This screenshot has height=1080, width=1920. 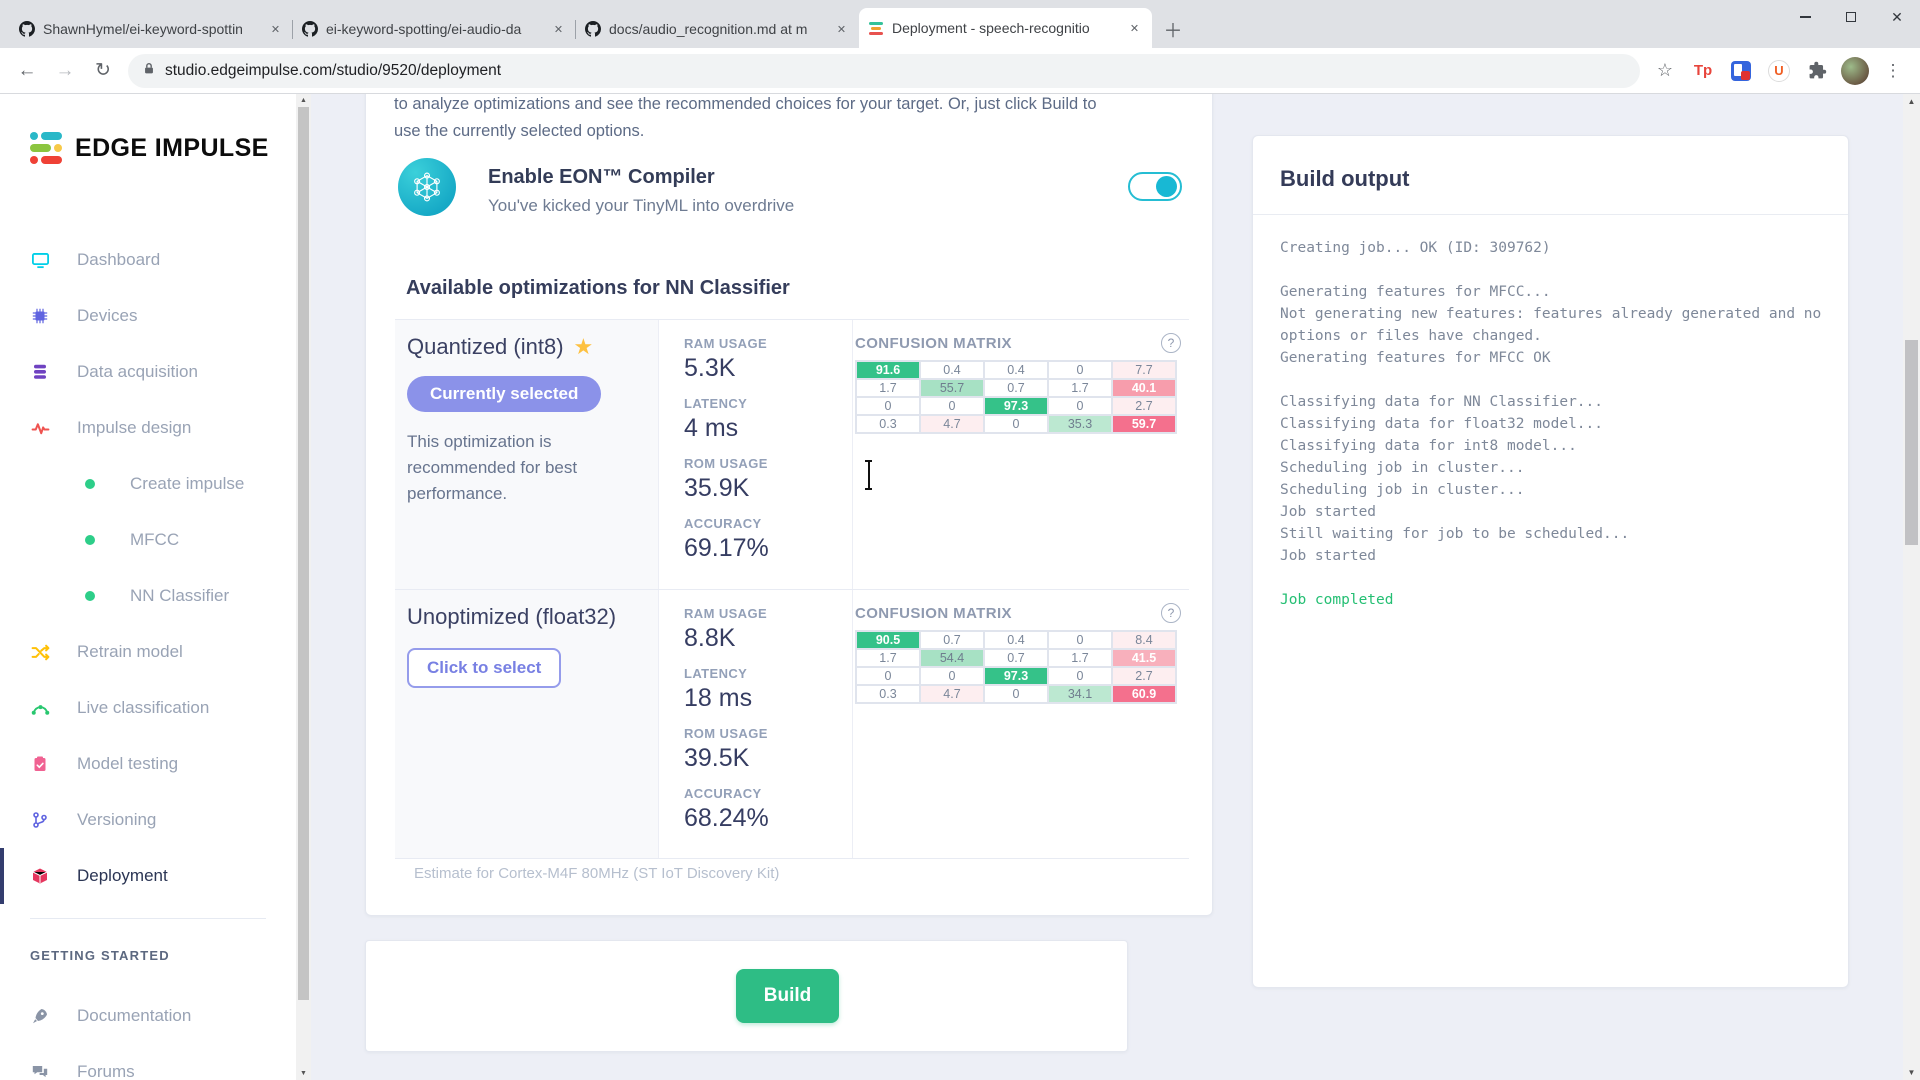 What do you see at coordinates (148, 652) in the screenshot?
I see `sidebar-item-retrain-model: Retrain model` at bounding box center [148, 652].